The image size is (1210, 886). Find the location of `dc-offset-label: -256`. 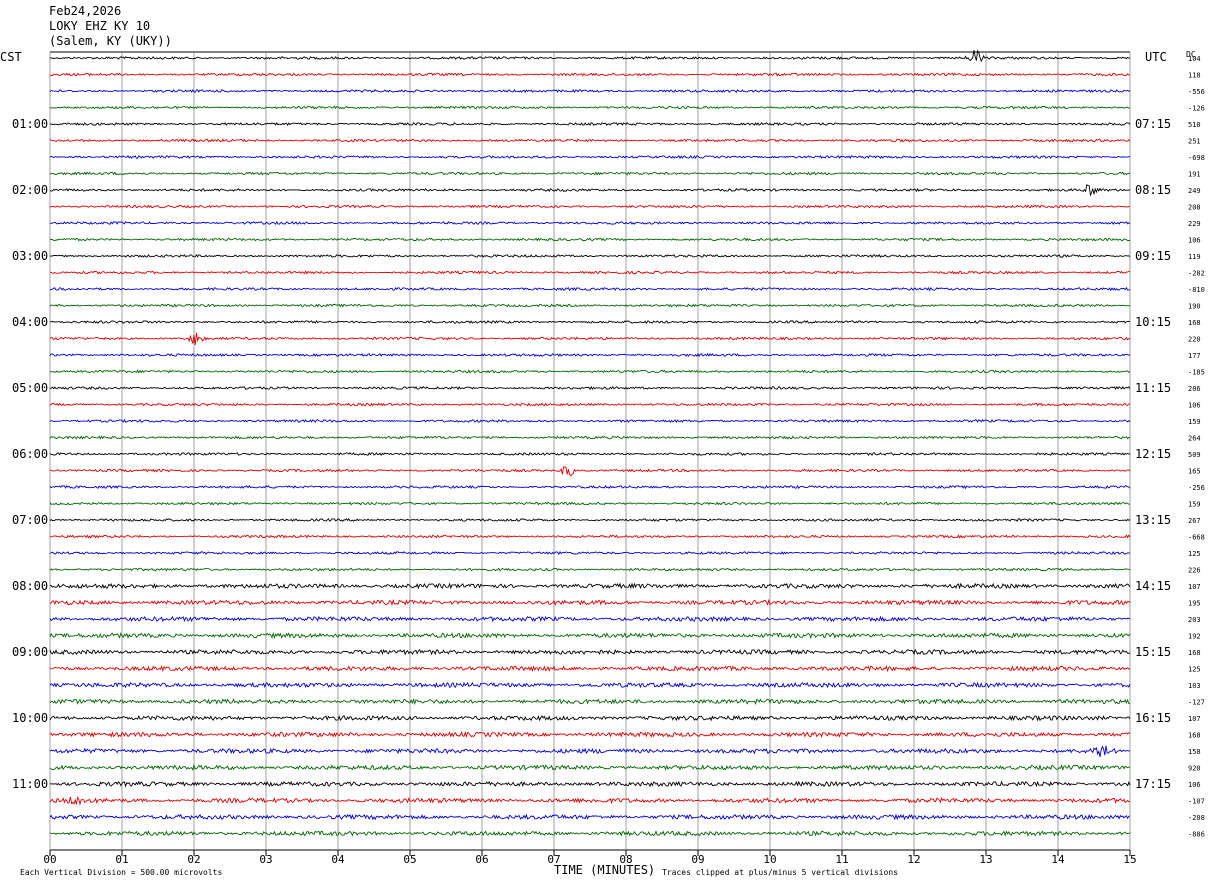

dc-offset-label: -256 is located at coordinates (1196, 488).